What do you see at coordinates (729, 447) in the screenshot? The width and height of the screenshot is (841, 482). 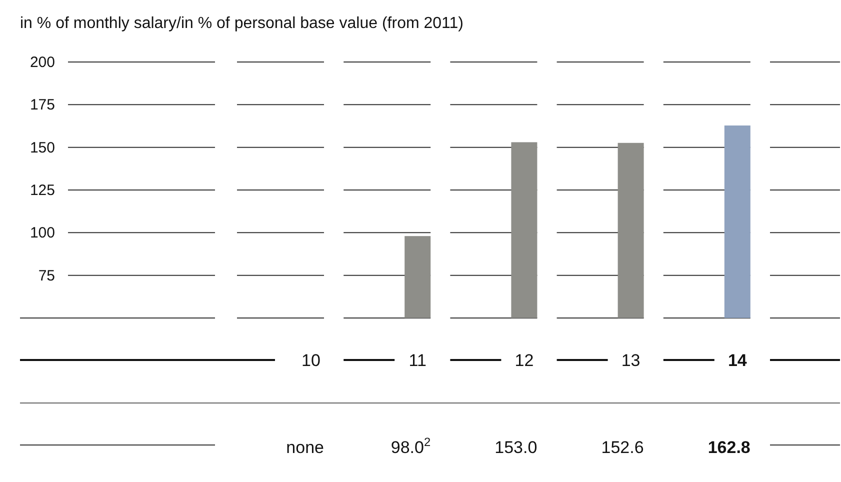 I see `data-label: 162.8` at bounding box center [729, 447].